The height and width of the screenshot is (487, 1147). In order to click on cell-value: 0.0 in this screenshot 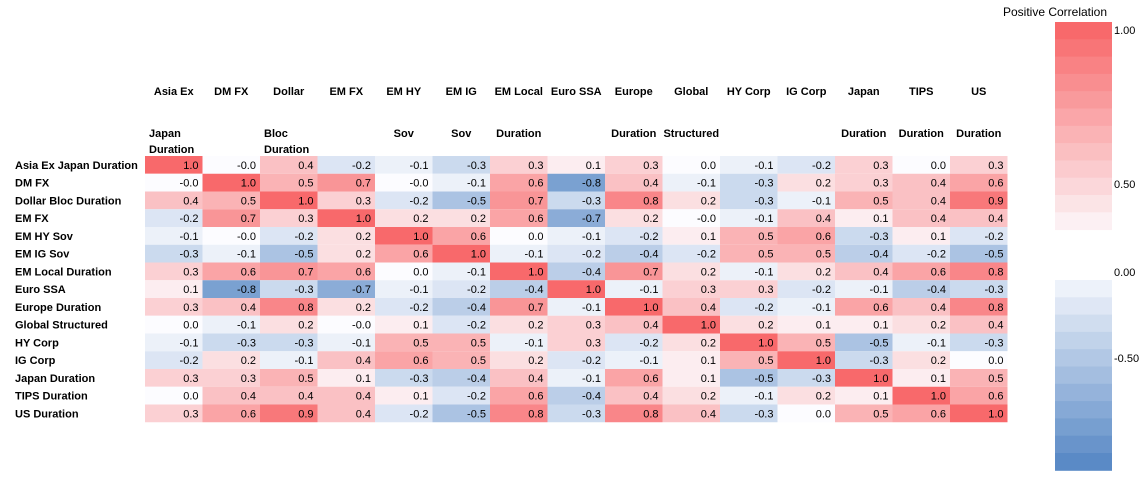, I will do `click(823, 414)`.